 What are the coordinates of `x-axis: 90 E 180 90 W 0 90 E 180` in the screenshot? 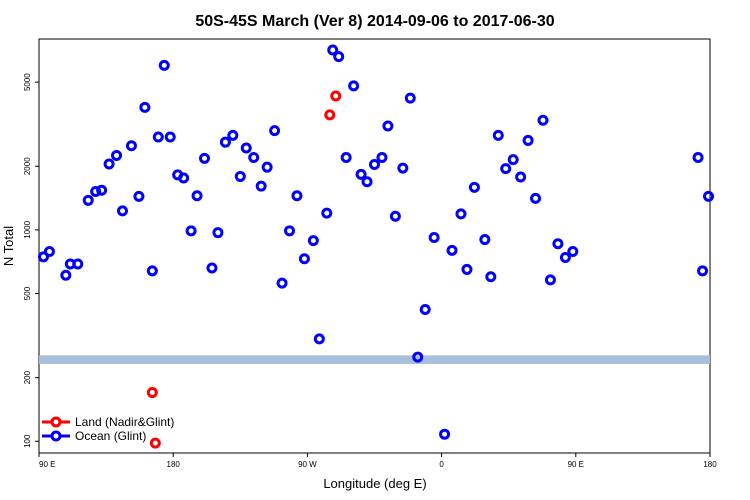 It's located at (377, 461).